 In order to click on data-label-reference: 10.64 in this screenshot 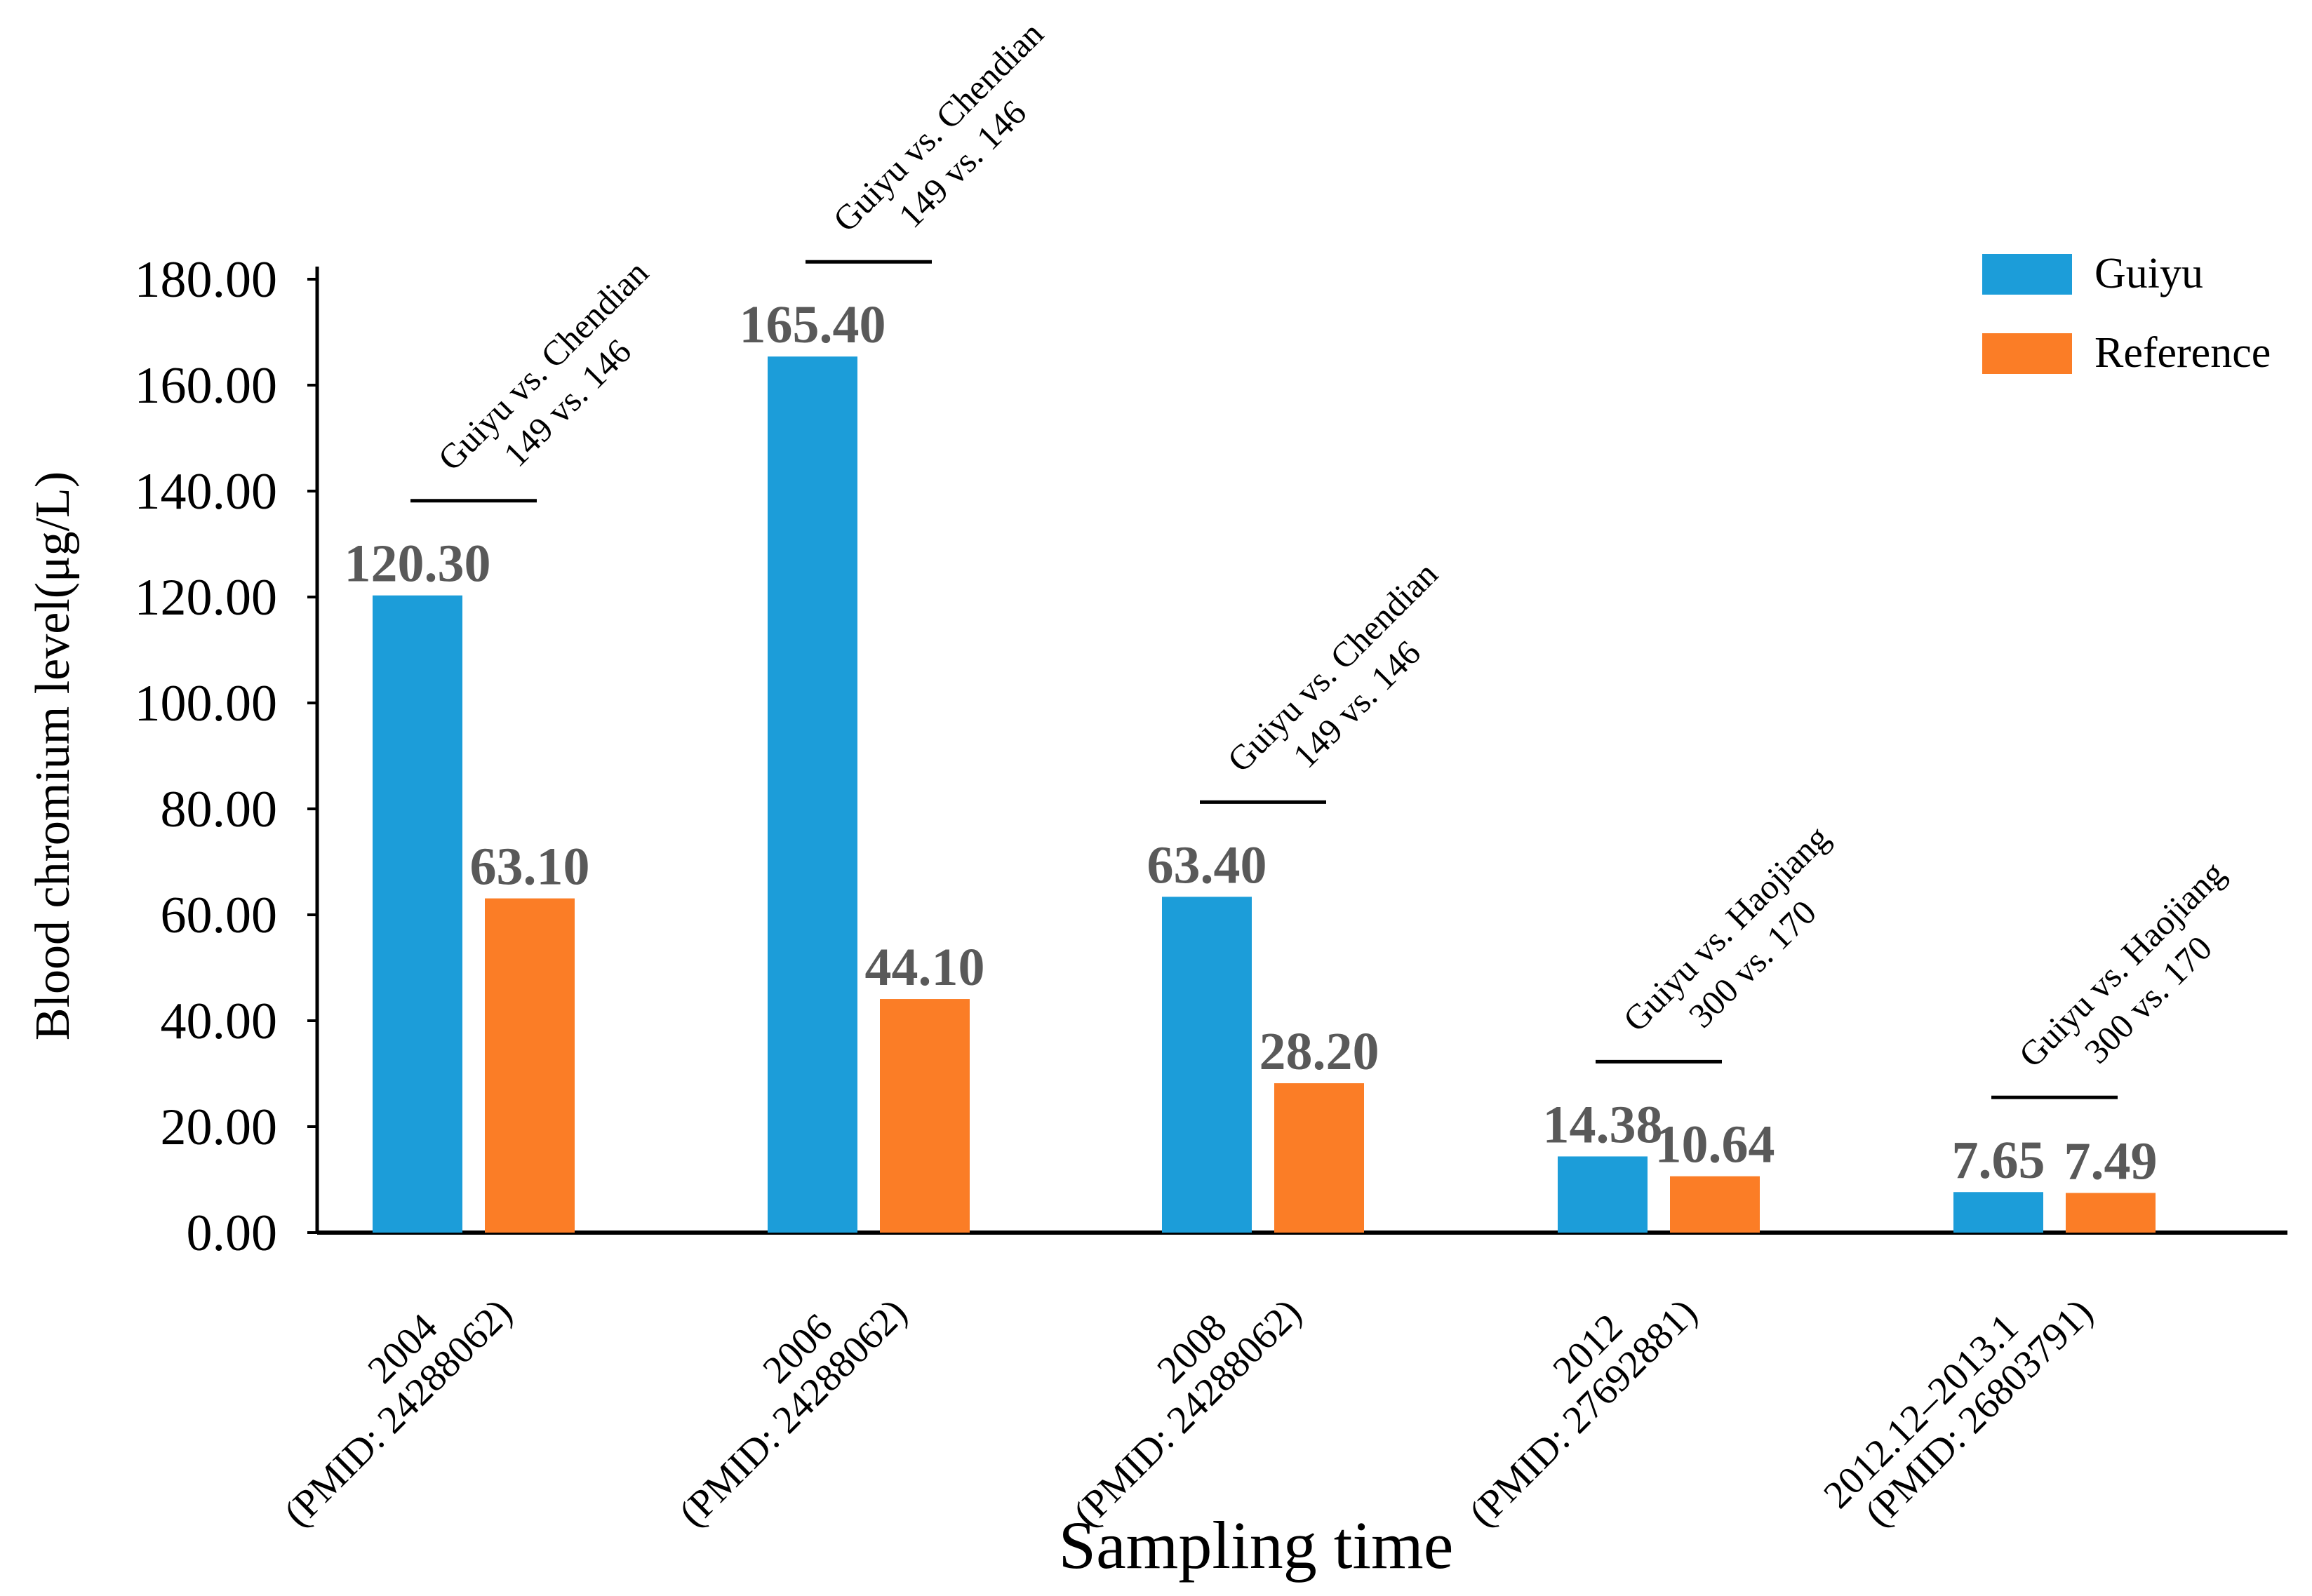, I will do `click(1715, 1144)`.